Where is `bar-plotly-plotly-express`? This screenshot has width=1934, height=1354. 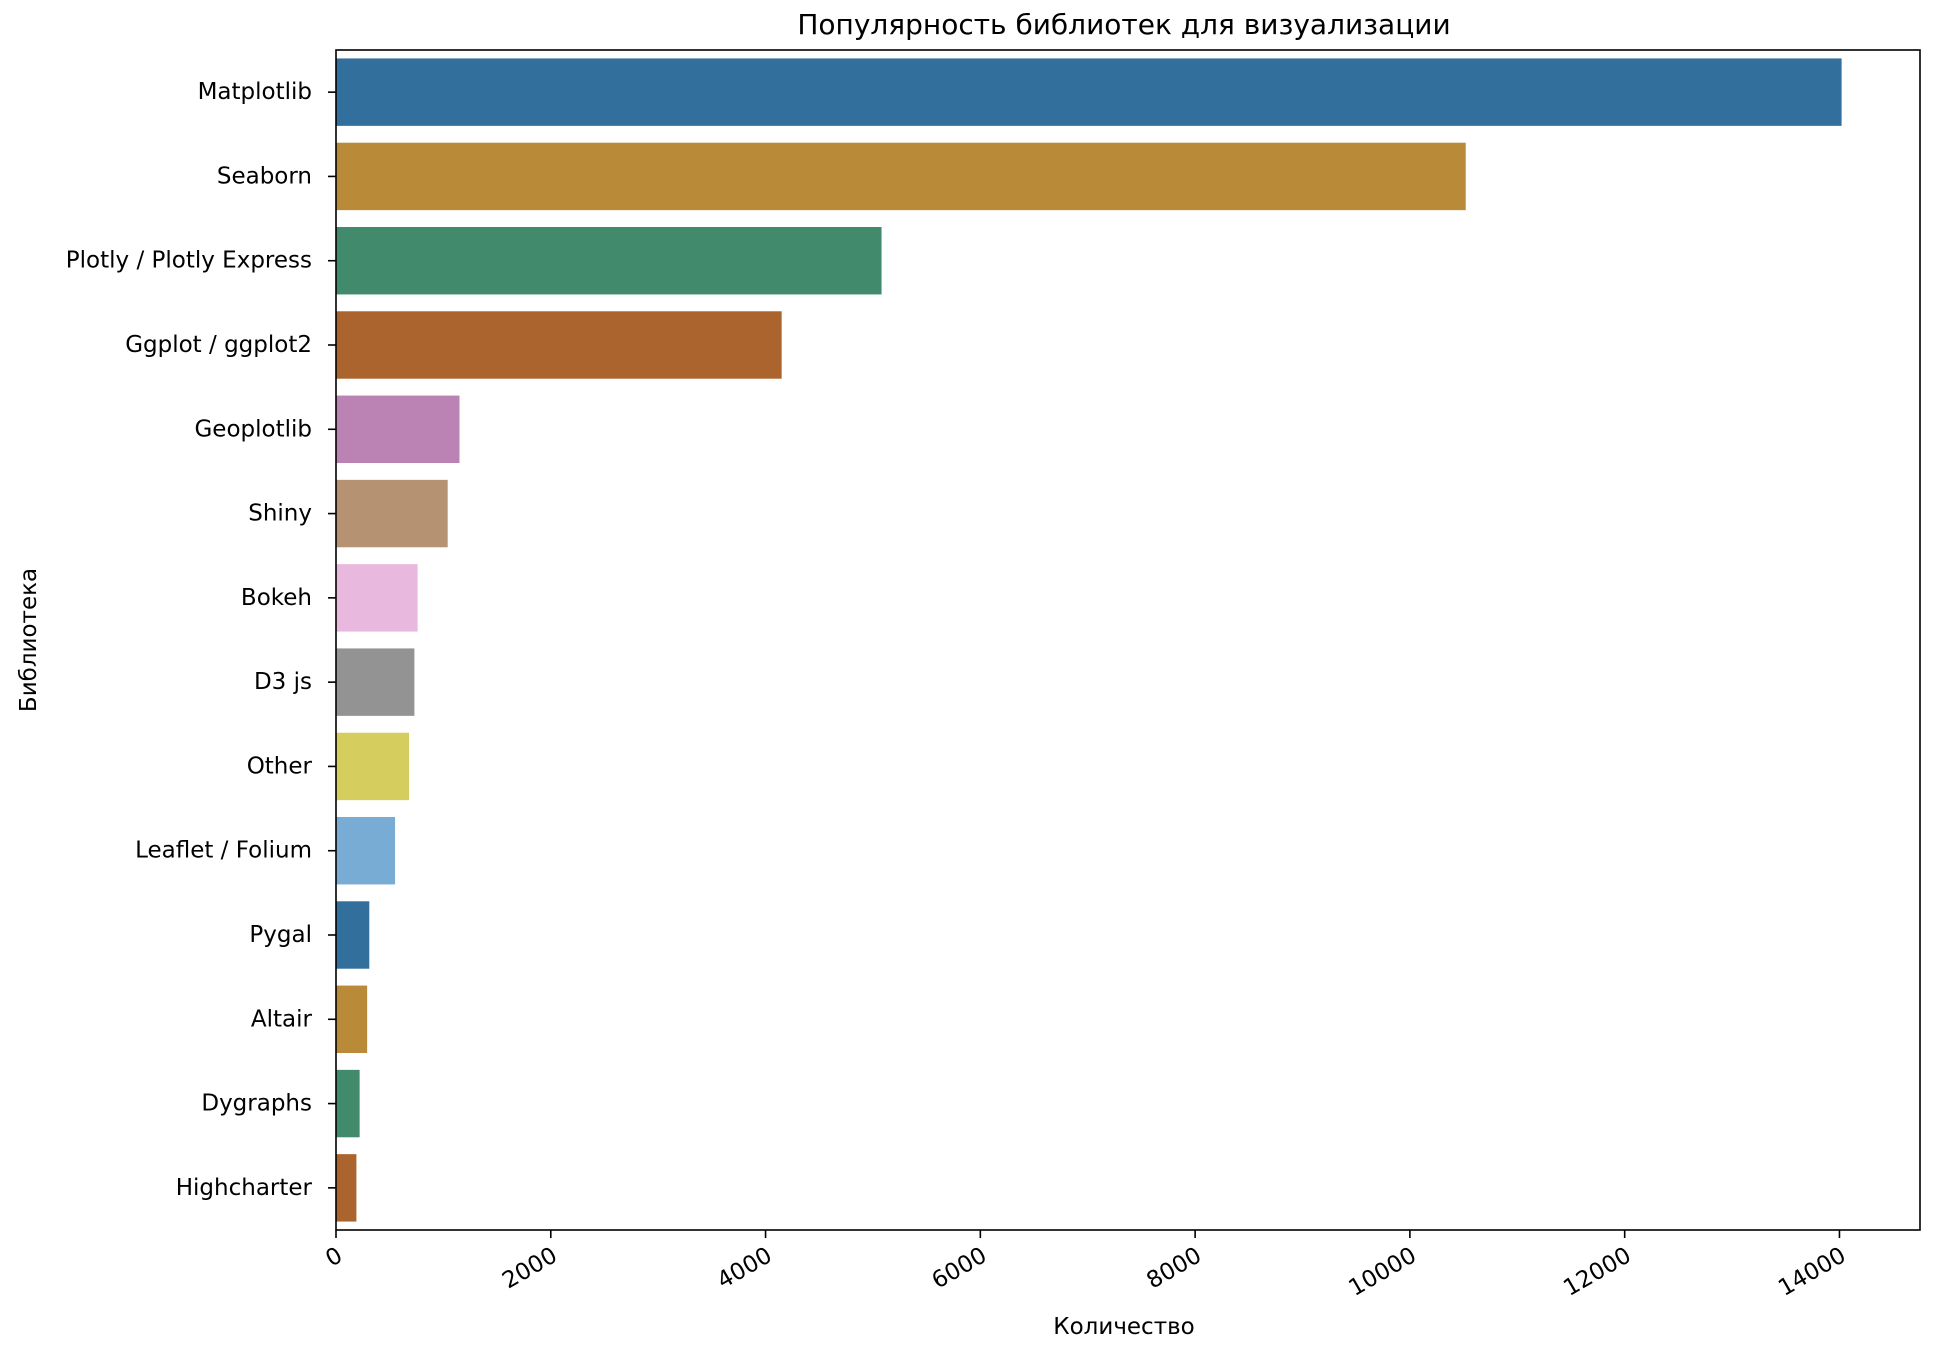 bar-plotly-plotly-express is located at coordinates (609, 261).